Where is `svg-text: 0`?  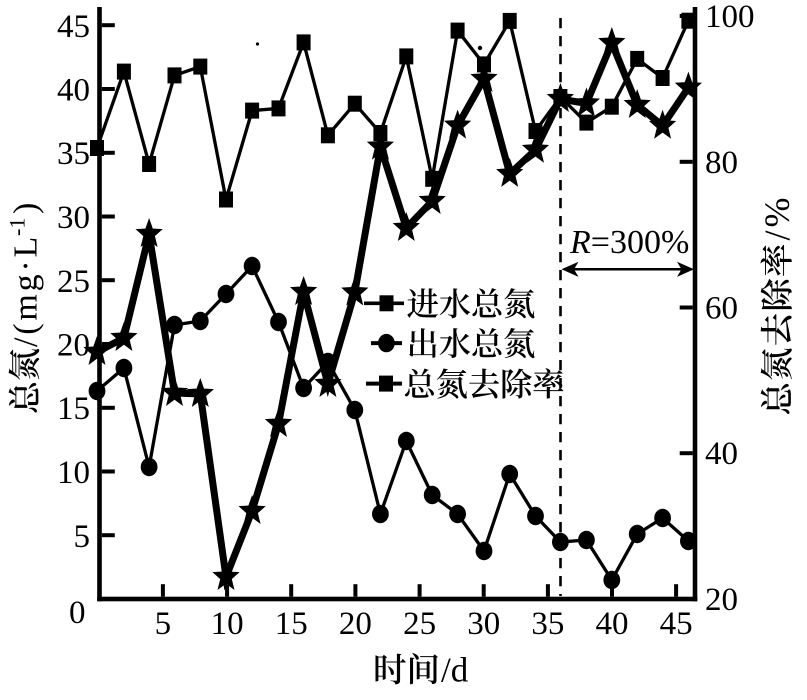
svg-text: 0 is located at coordinates (77, 613).